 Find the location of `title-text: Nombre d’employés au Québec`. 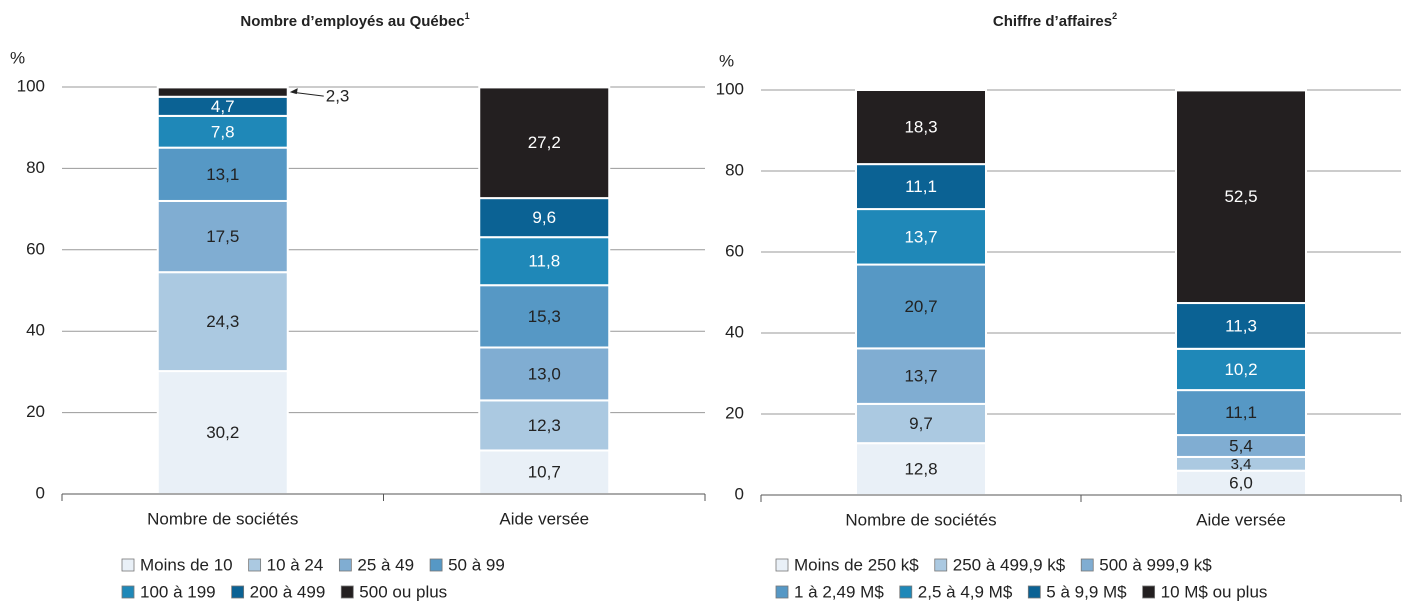

title-text: Nombre d’employés au Québec is located at coordinates (352, 21).